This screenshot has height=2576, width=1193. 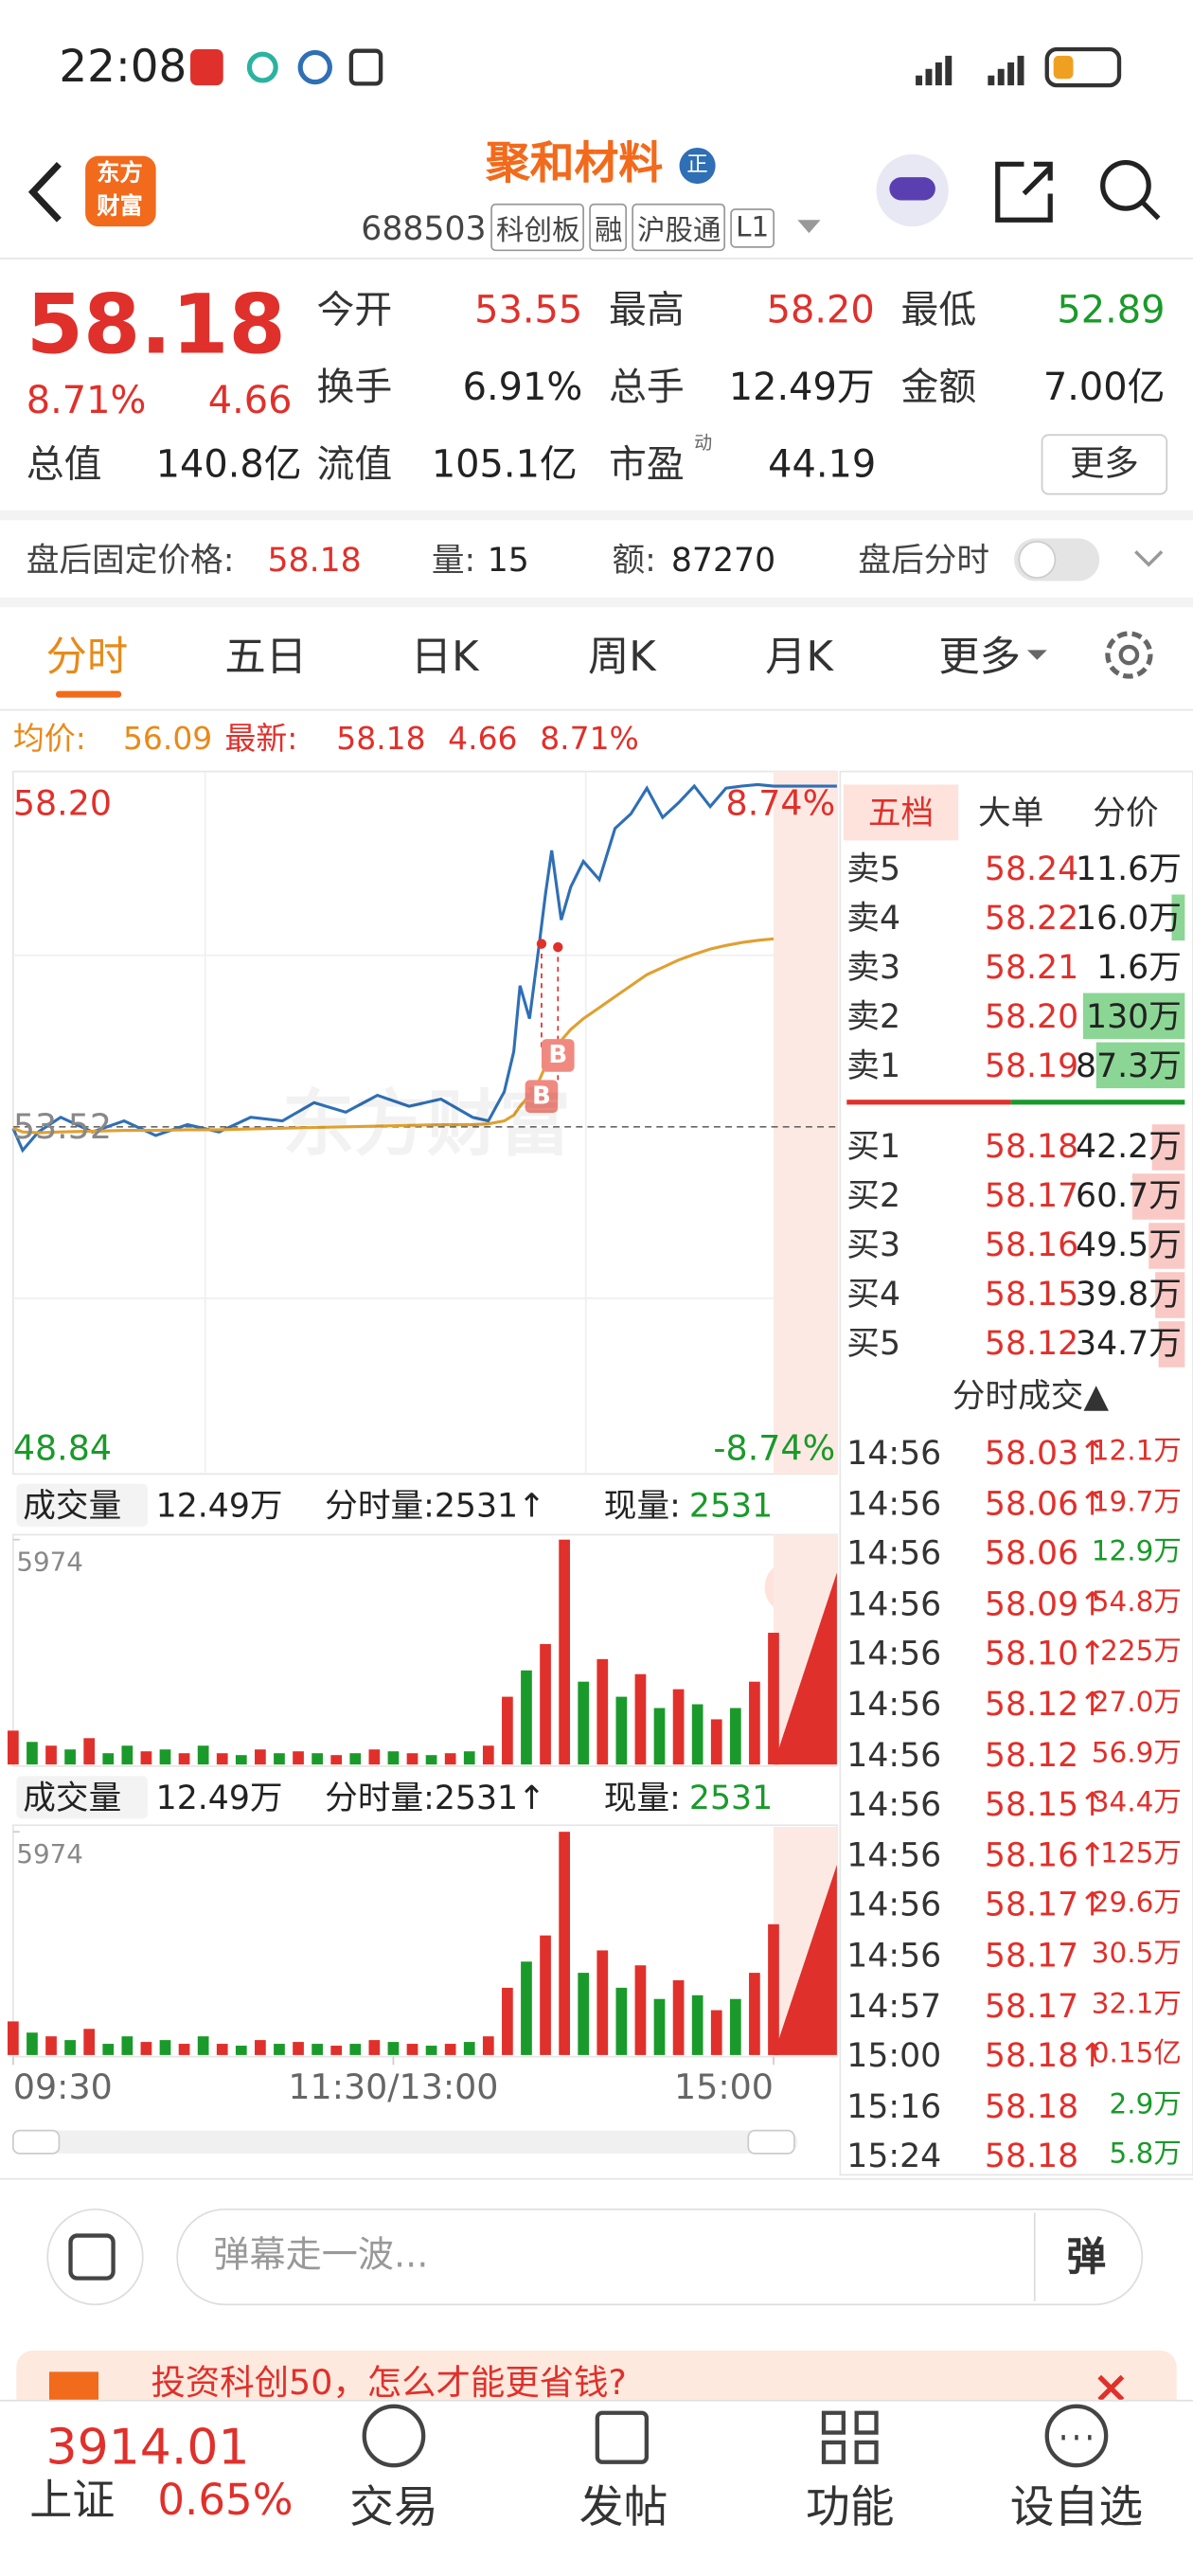 I want to click on order-book-tab: 分价, so click(x=1126, y=812).